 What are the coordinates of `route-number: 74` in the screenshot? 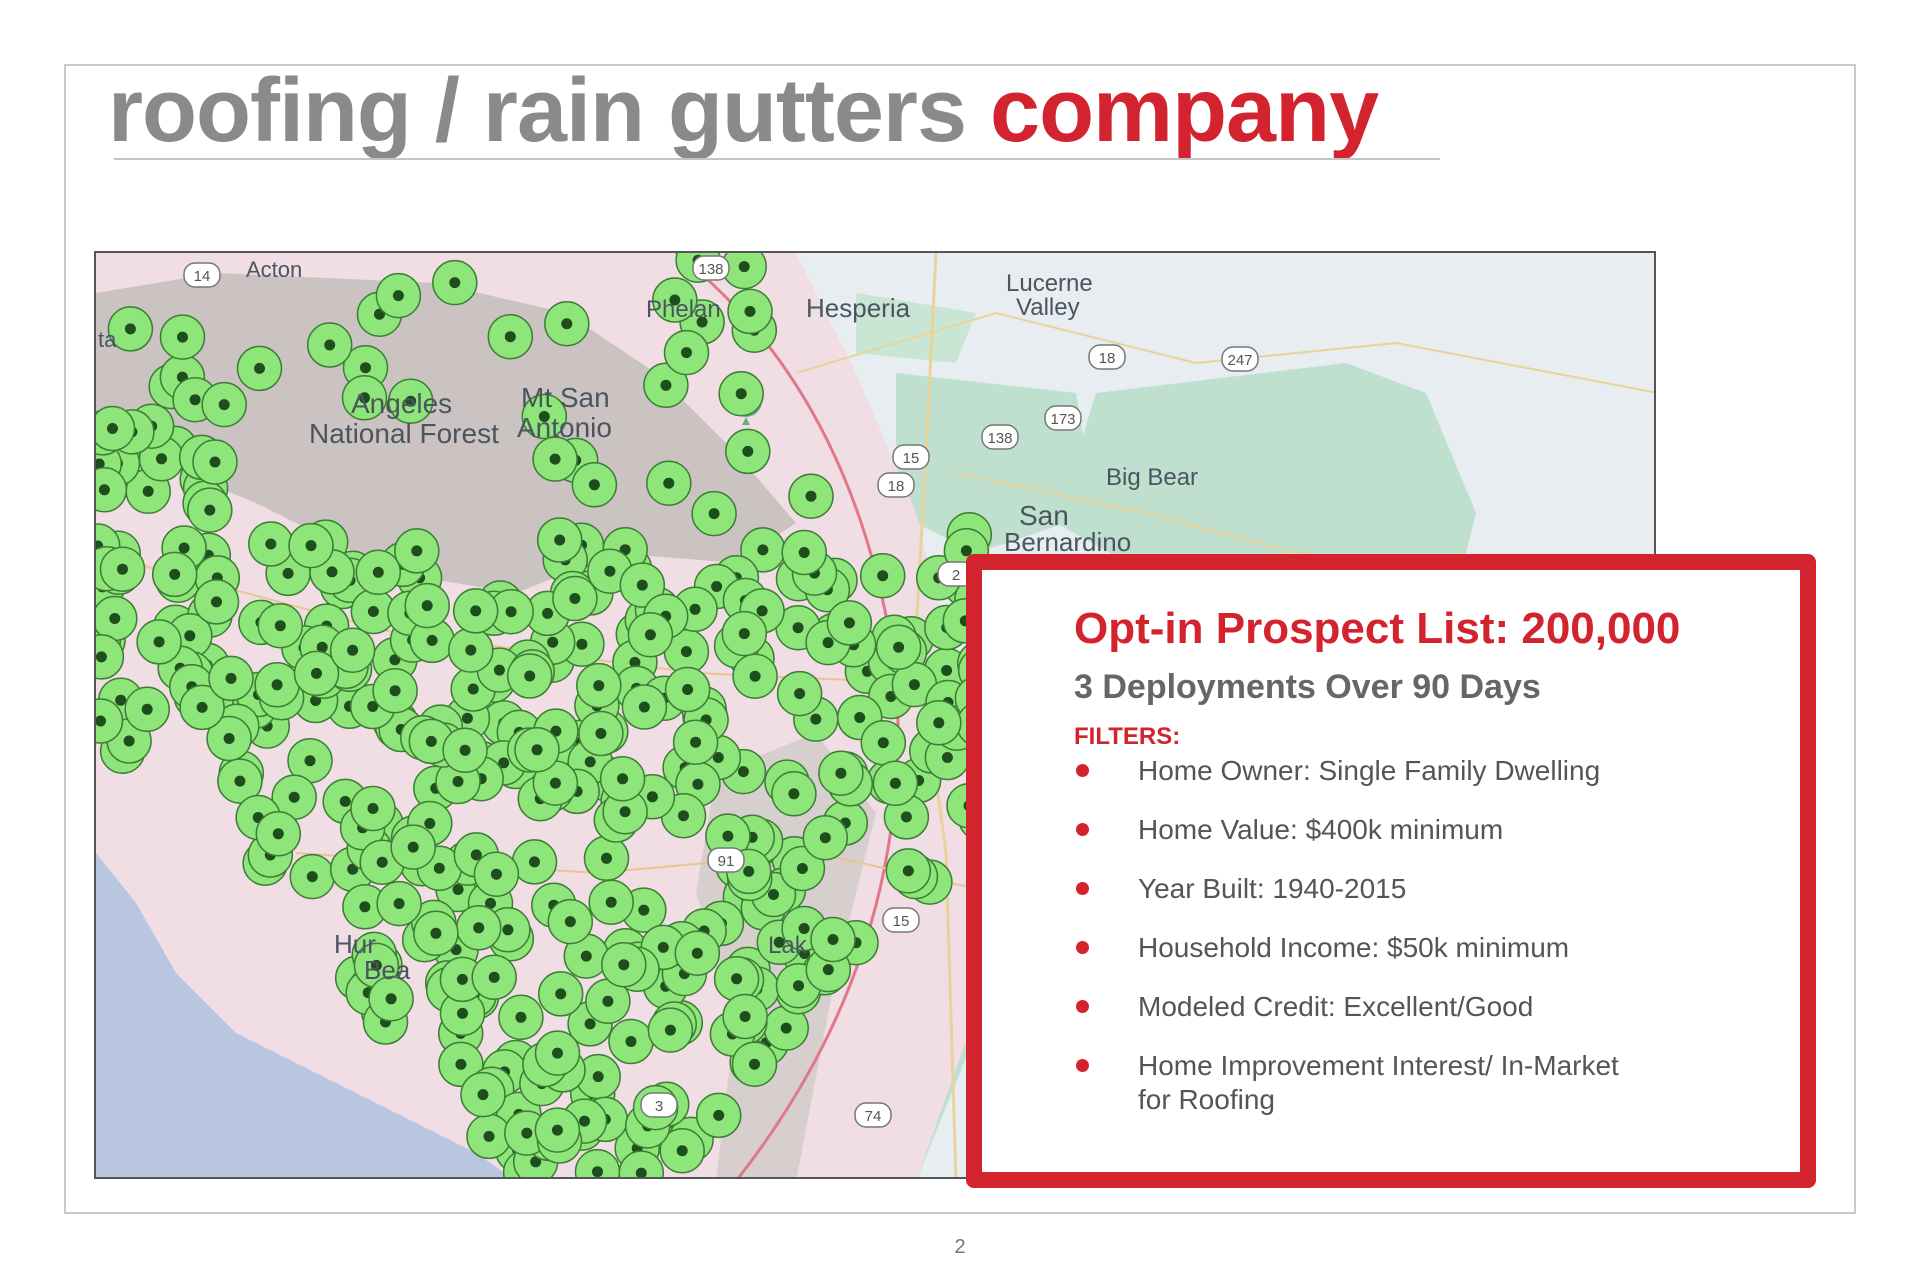 It's located at (873, 1116).